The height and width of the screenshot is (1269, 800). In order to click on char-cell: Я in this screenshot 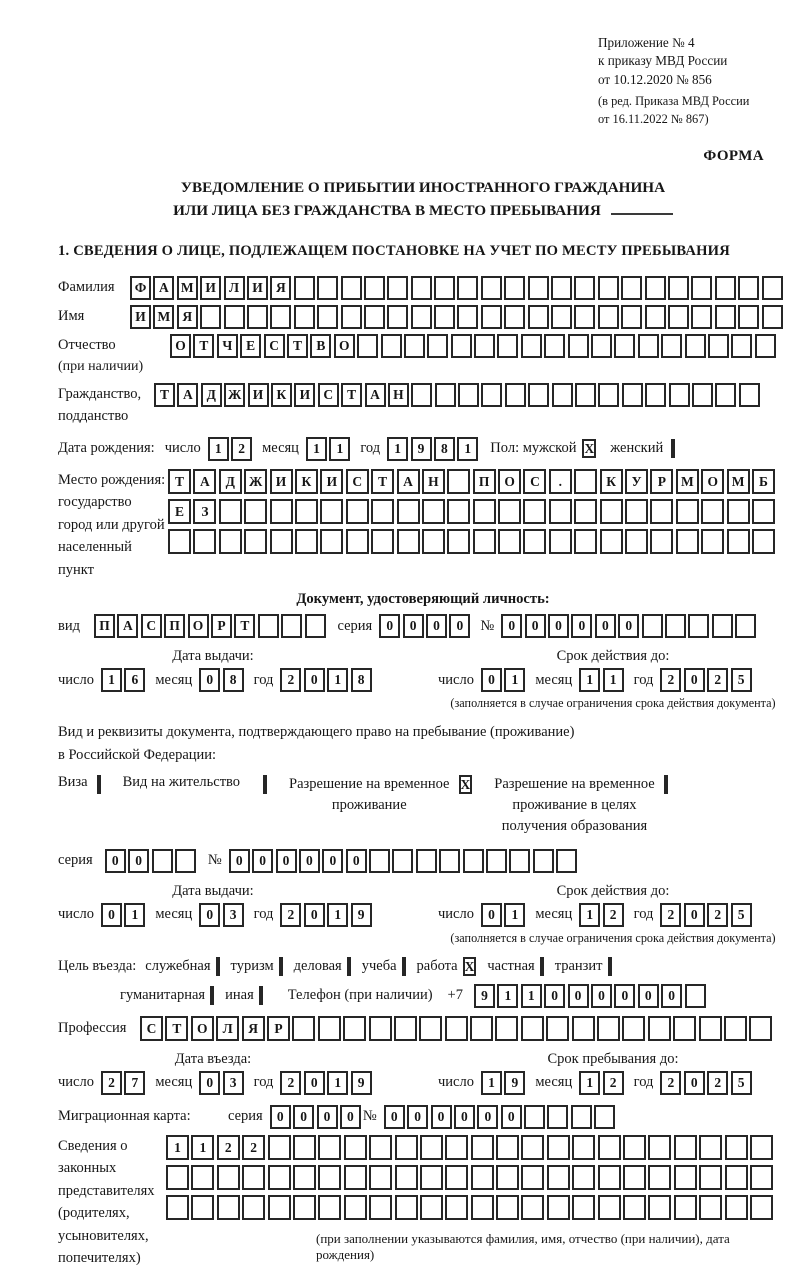, I will do `click(281, 287)`.